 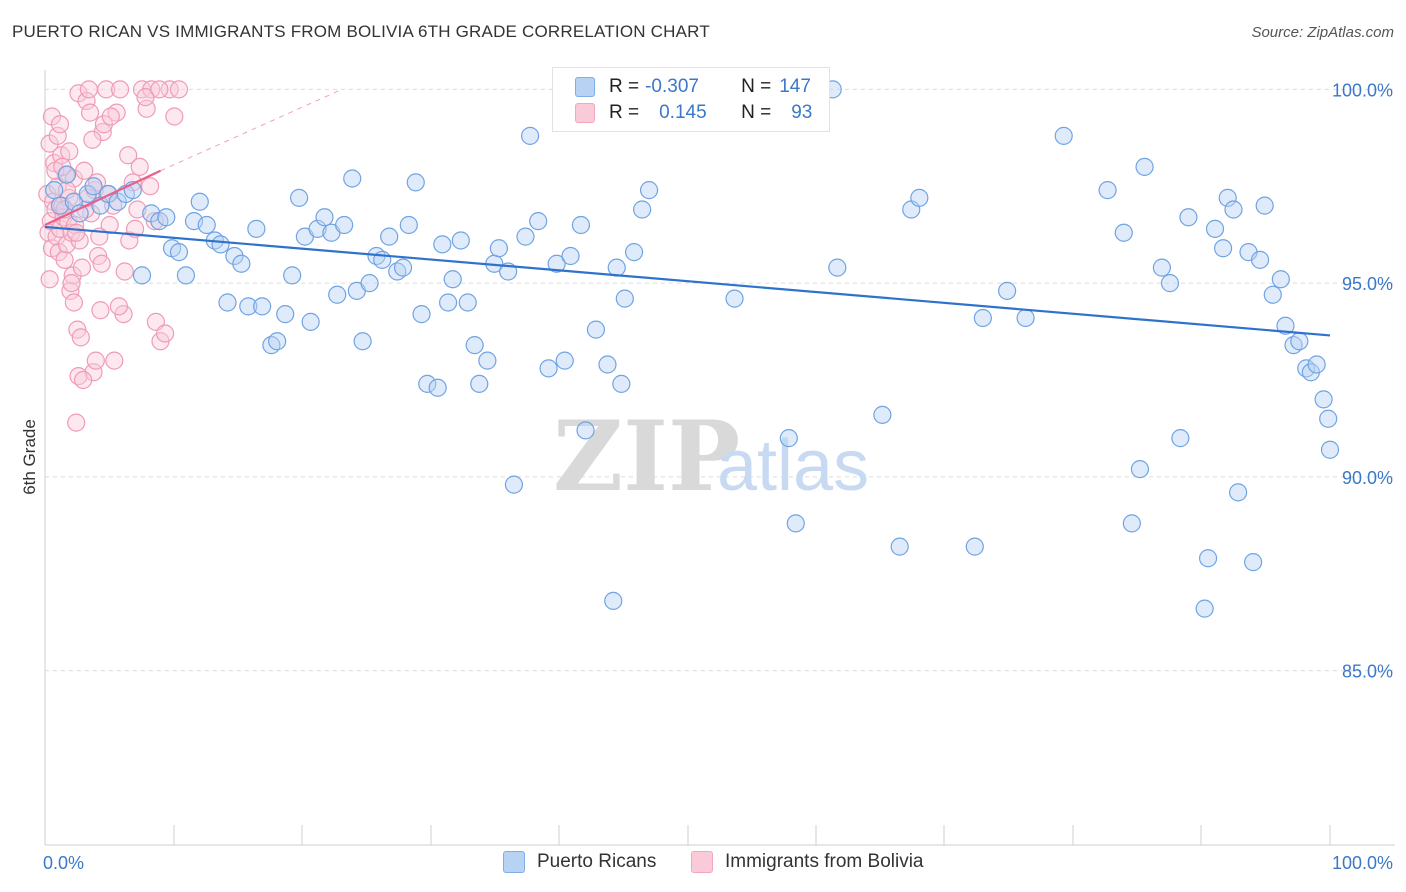 What do you see at coordinates (693, 113) in the screenshot?
I see `legend-row-bolivia: R = 0.145 N = 93` at bounding box center [693, 113].